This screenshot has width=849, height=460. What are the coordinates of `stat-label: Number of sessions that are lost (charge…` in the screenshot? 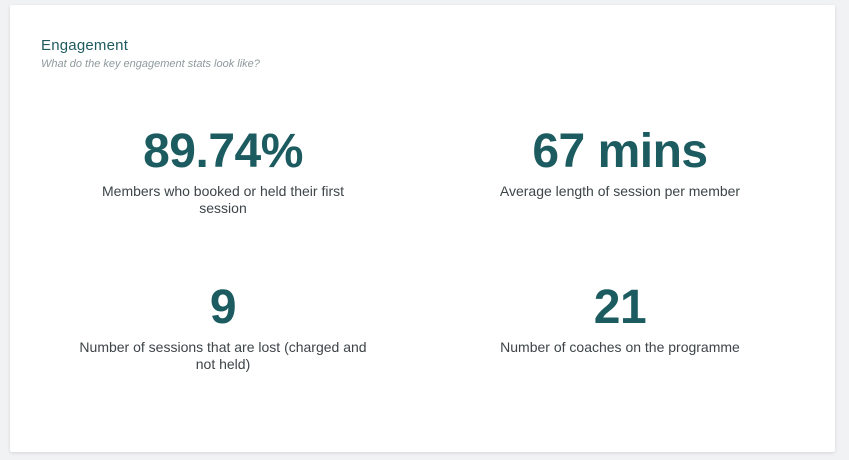 It's located at (223, 355).